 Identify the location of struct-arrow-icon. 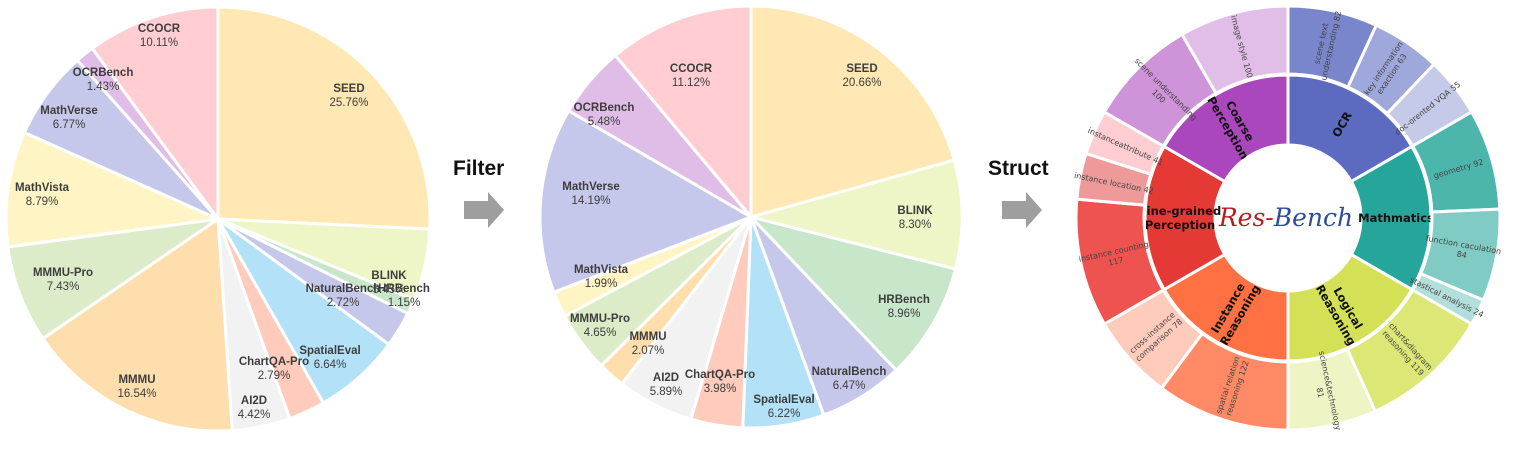
(1022, 210).